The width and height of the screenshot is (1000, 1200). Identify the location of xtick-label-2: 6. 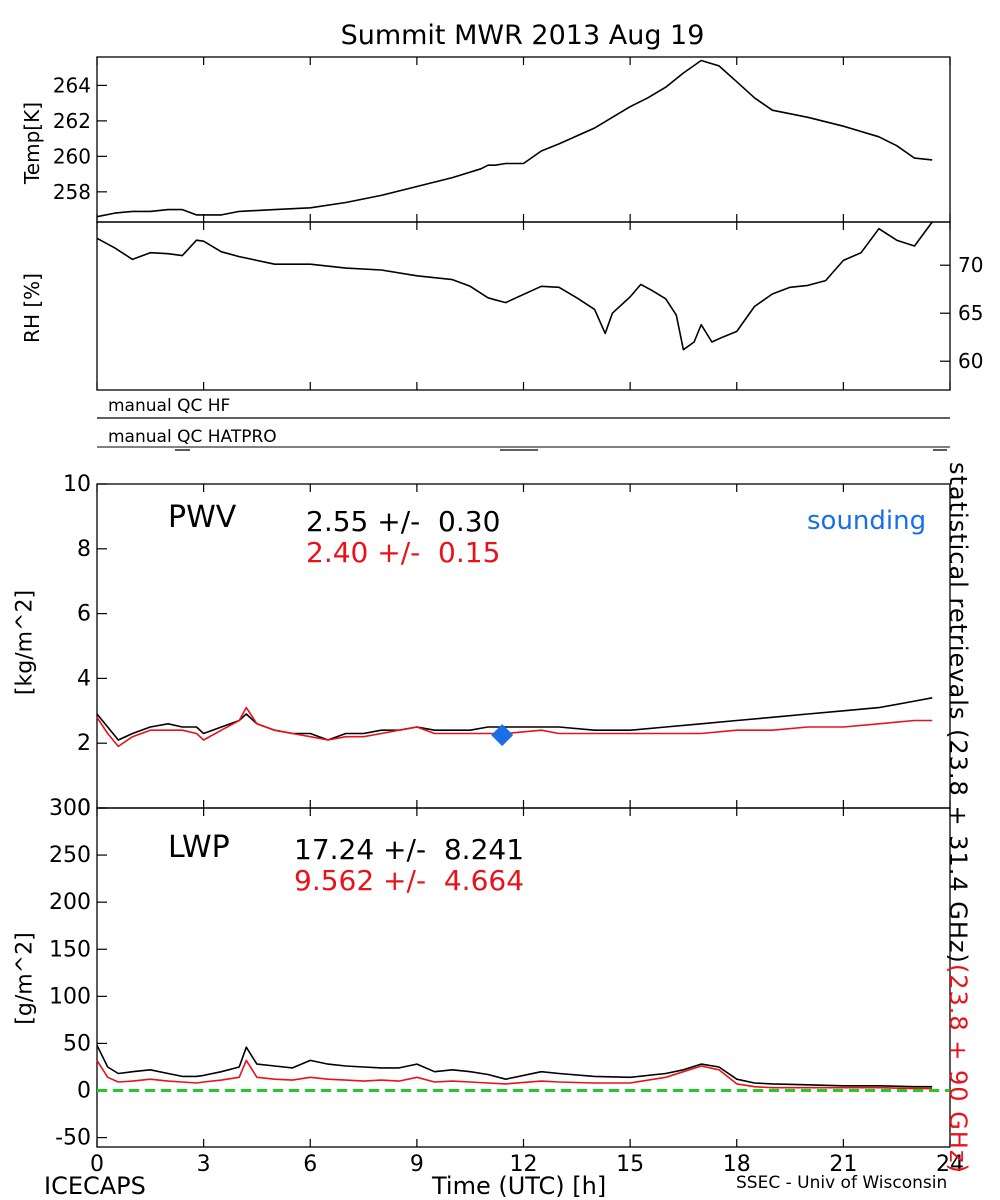
(310, 1164).